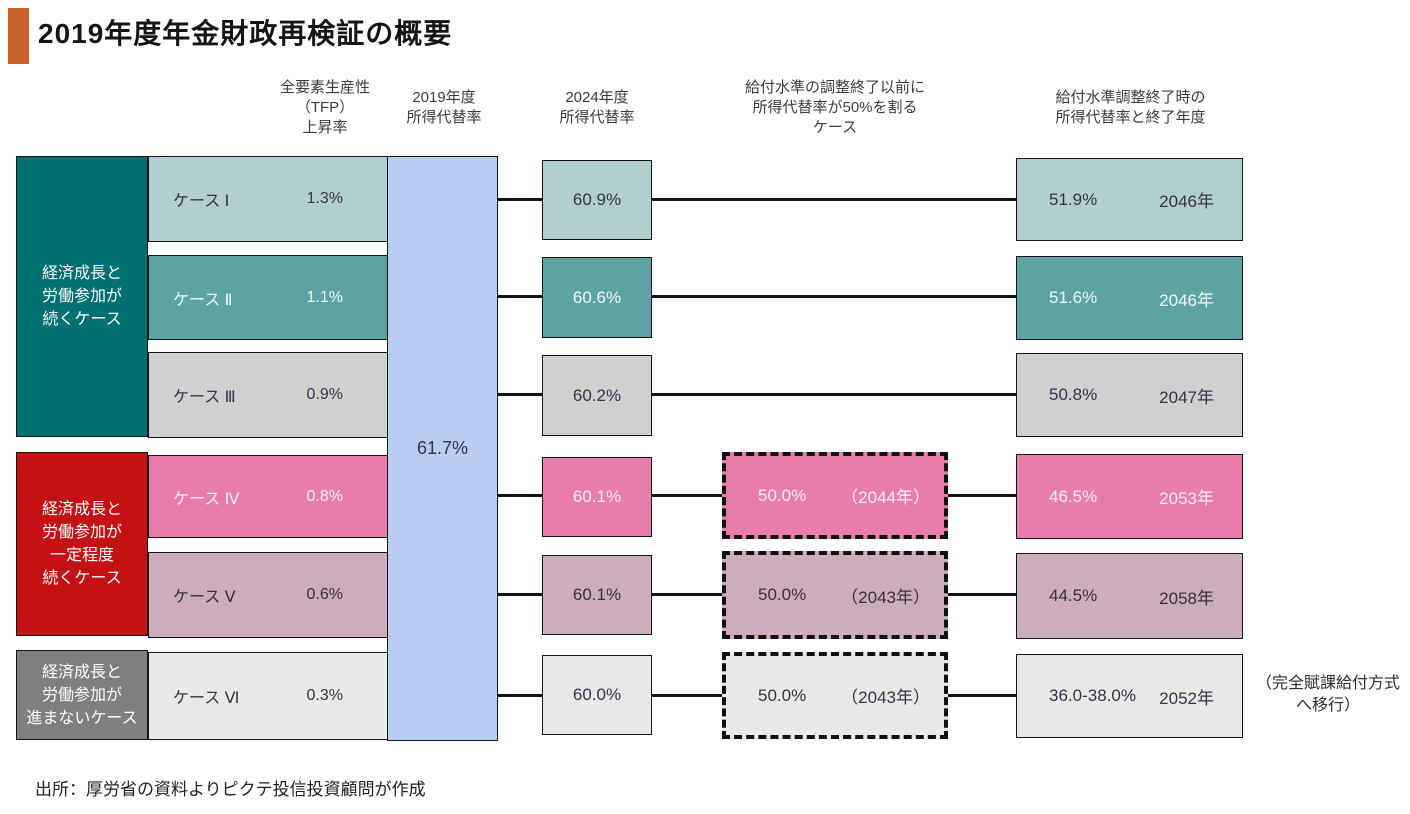  Describe the element at coordinates (268, 395) in the screenshot. I see `case-row-3: ケース Ⅲ 0.9%` at that location.